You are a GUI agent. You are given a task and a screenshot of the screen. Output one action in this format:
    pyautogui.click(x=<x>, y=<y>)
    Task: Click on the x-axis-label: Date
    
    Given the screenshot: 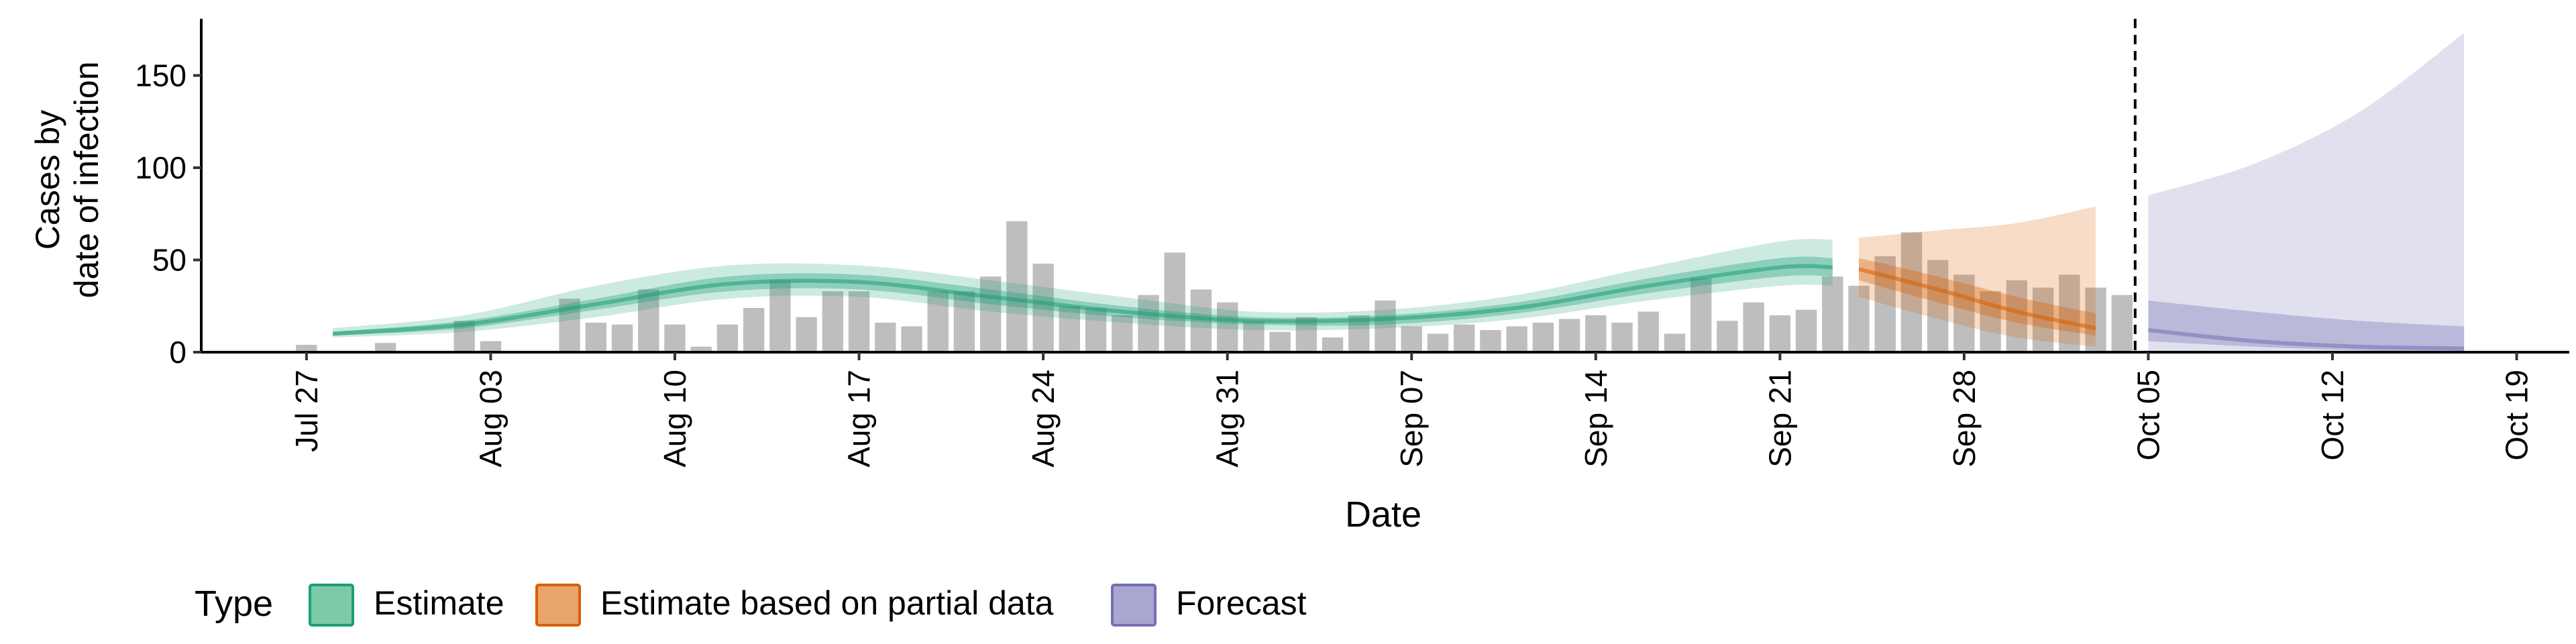 What is the action you would take?
    pyautogui.click(x=1383, y=514)
    